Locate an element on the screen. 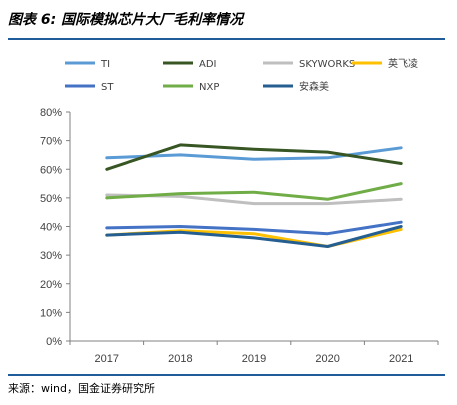 This screenshot has width=457, height=405. y-tick-label: 0% is located at coordinates (54, 342).